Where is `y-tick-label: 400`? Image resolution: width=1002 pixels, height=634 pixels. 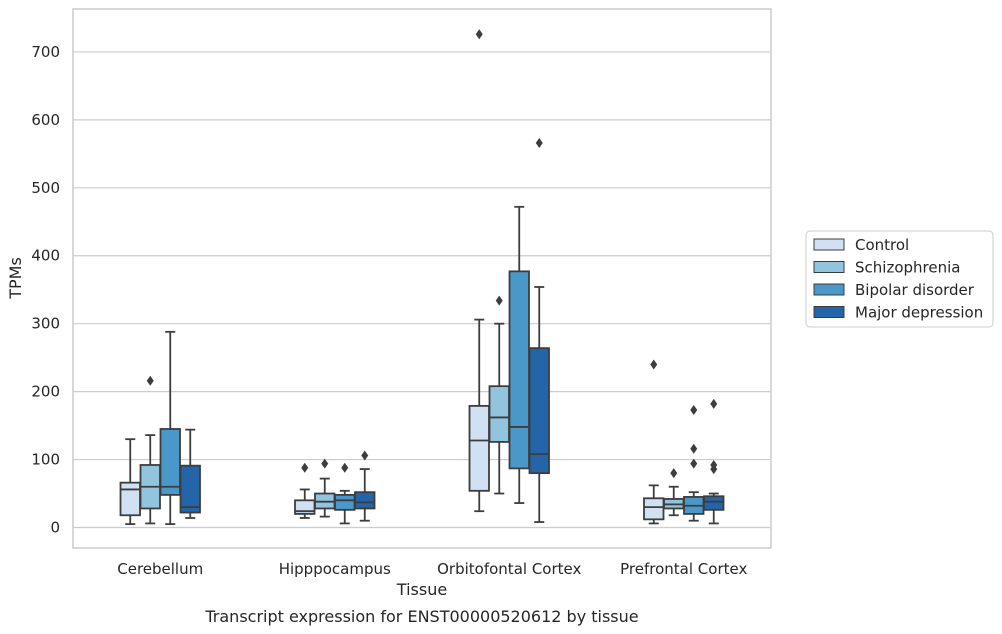 y-tick-label: 400 is located at coordinates (45, 256).